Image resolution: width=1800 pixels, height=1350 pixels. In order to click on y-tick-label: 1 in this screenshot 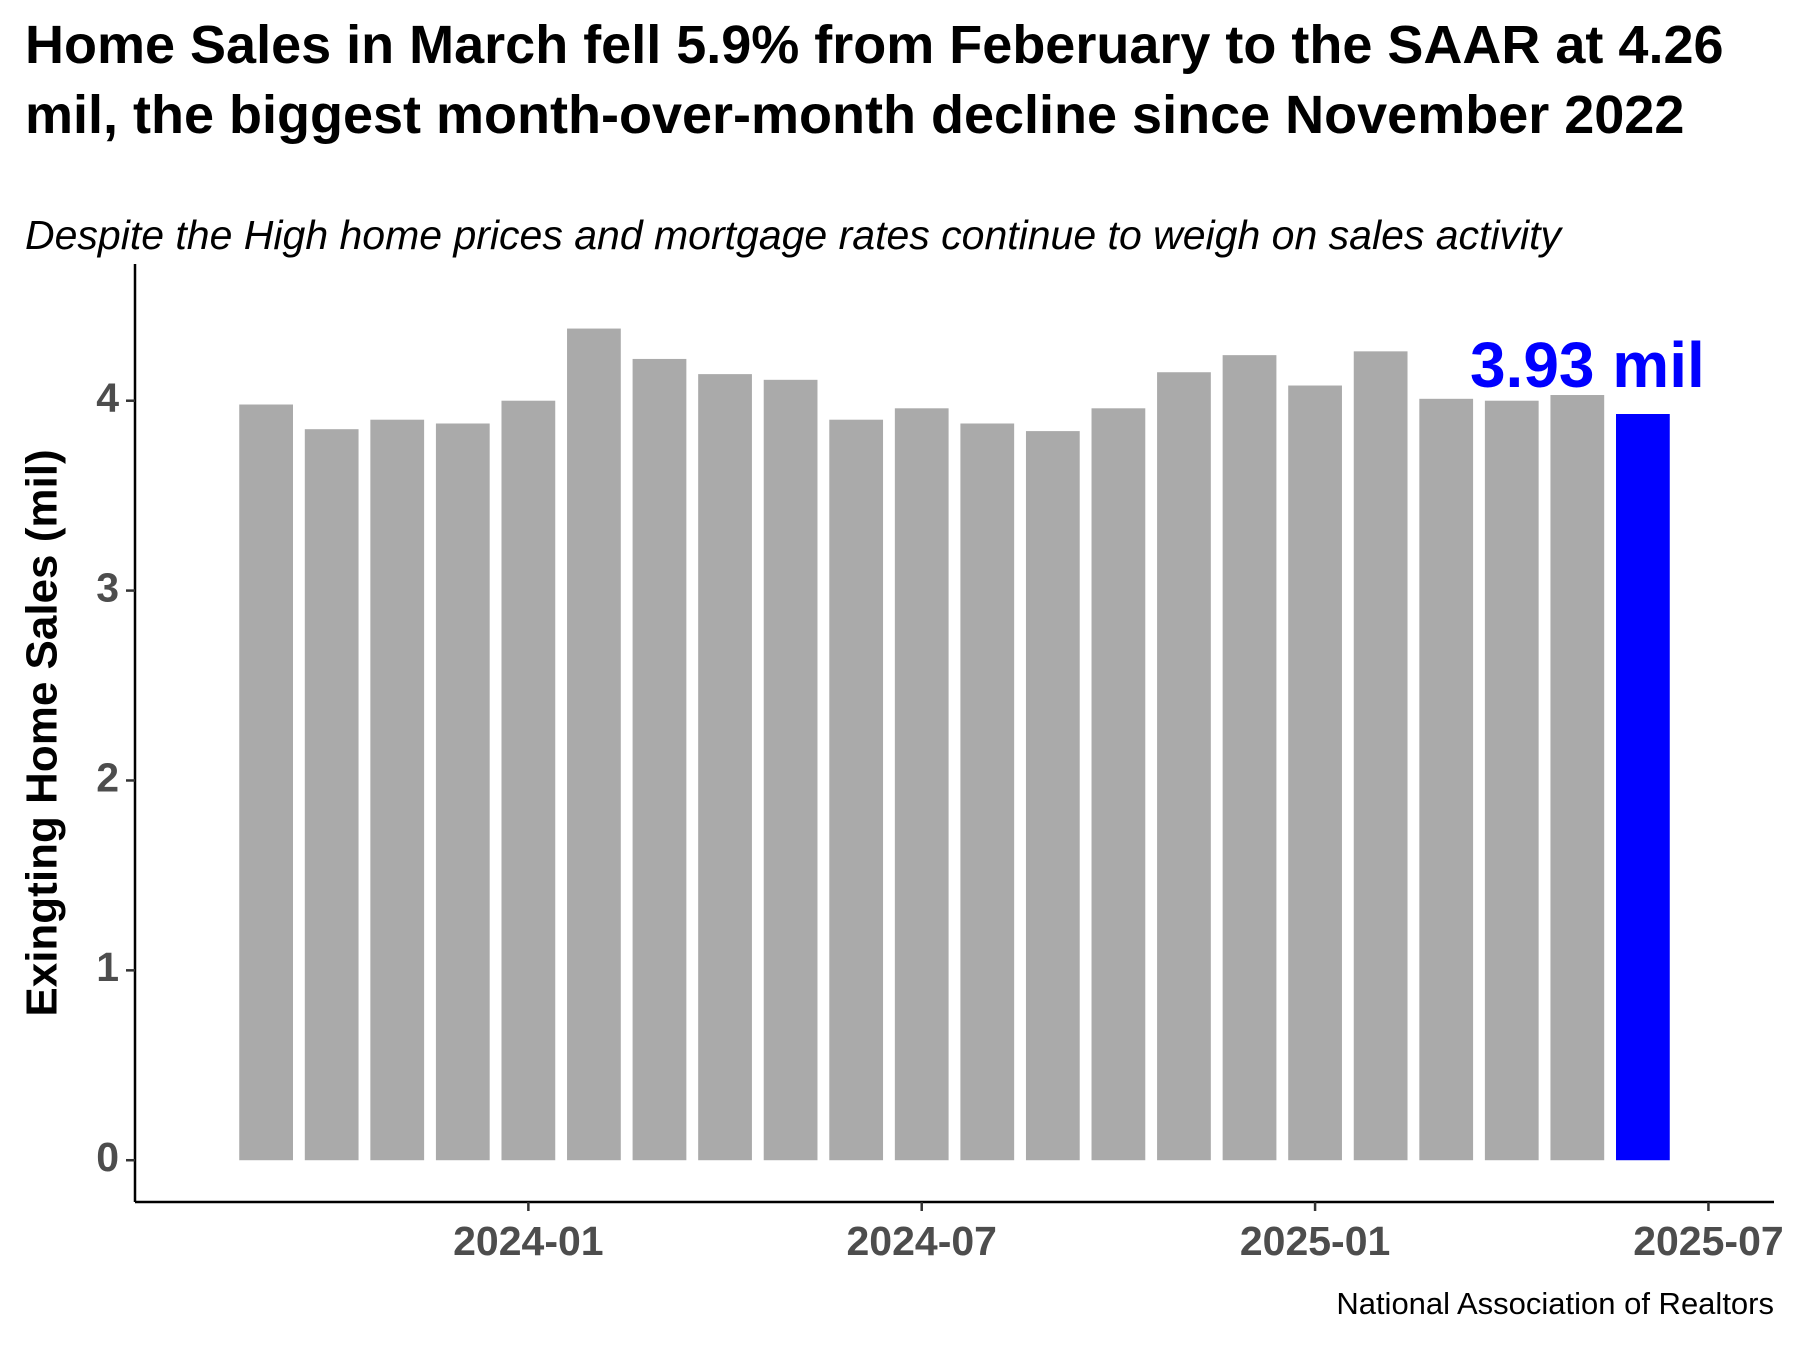, I will do `click(107, 967)`.